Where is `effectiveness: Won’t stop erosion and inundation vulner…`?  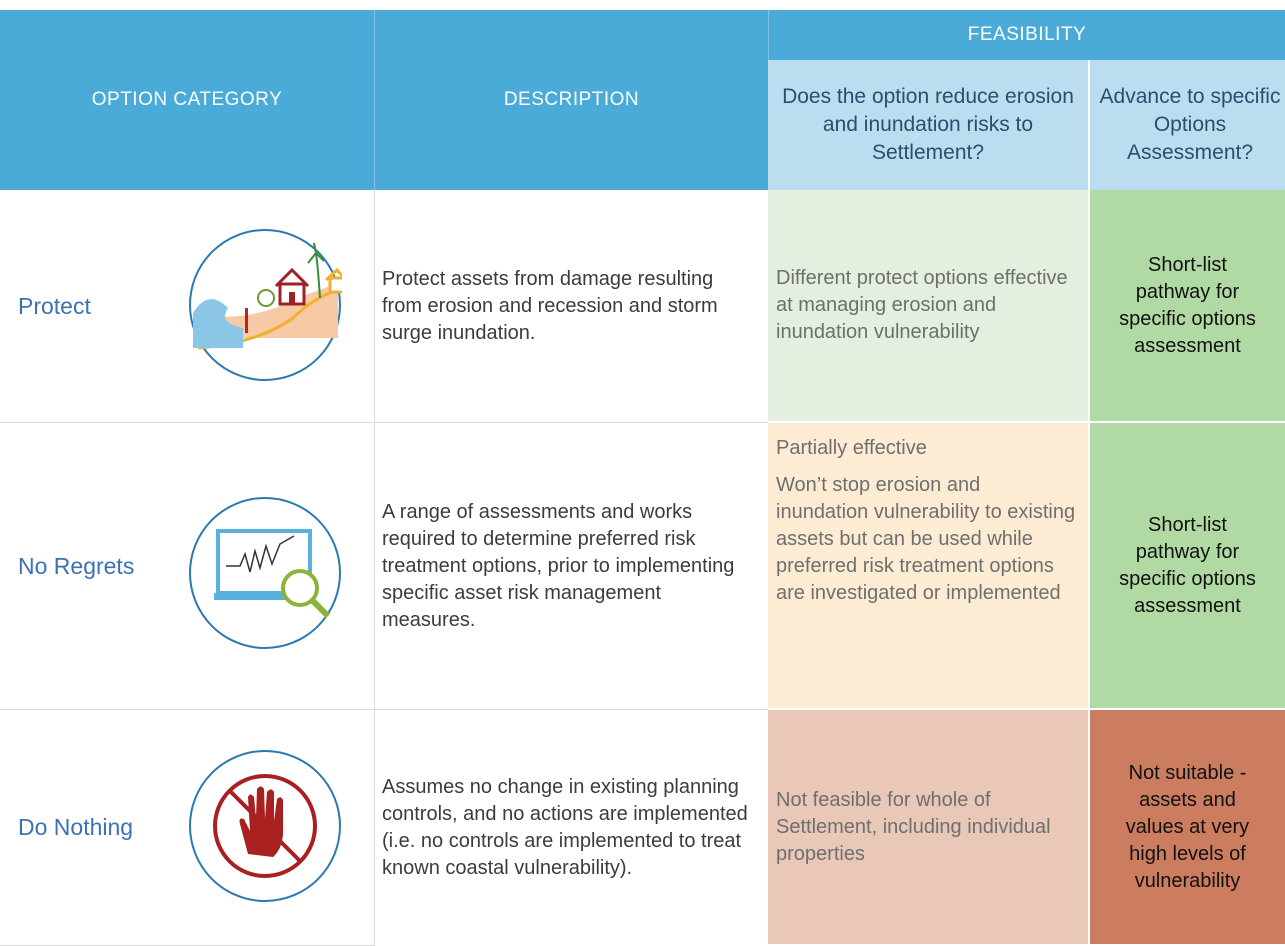
effectiveness: Won’t stop erosion and inundation vulner… is located at coordinates (926, 539).